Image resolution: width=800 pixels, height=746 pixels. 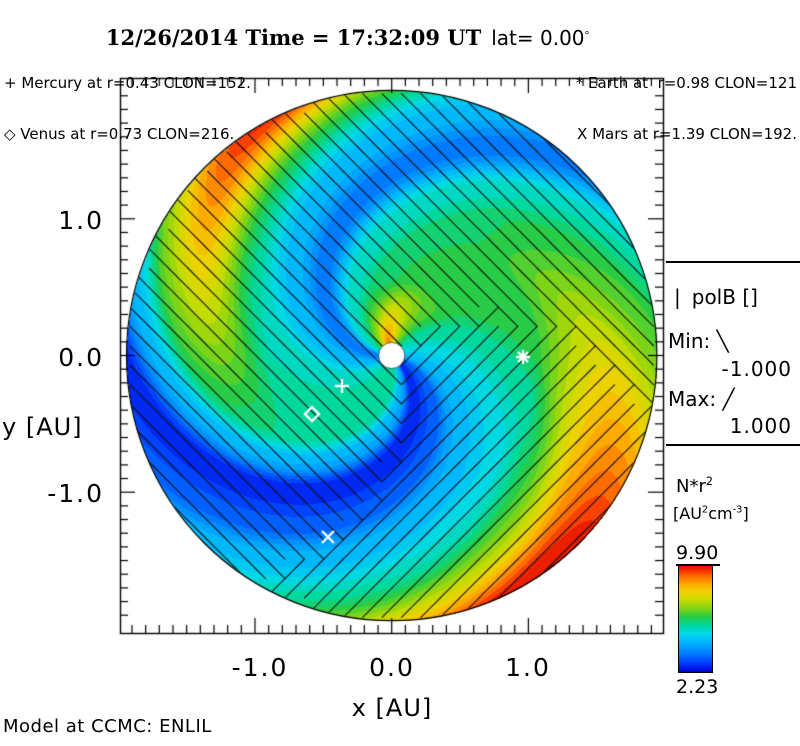 I want to click on degree-symbol: °, so click(x=587, y=36).